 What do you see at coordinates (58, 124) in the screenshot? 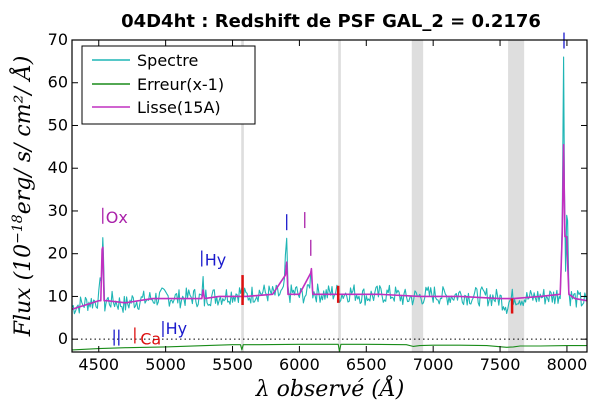
I see `y-tick-label: 50` at bounding box center [58, 124].